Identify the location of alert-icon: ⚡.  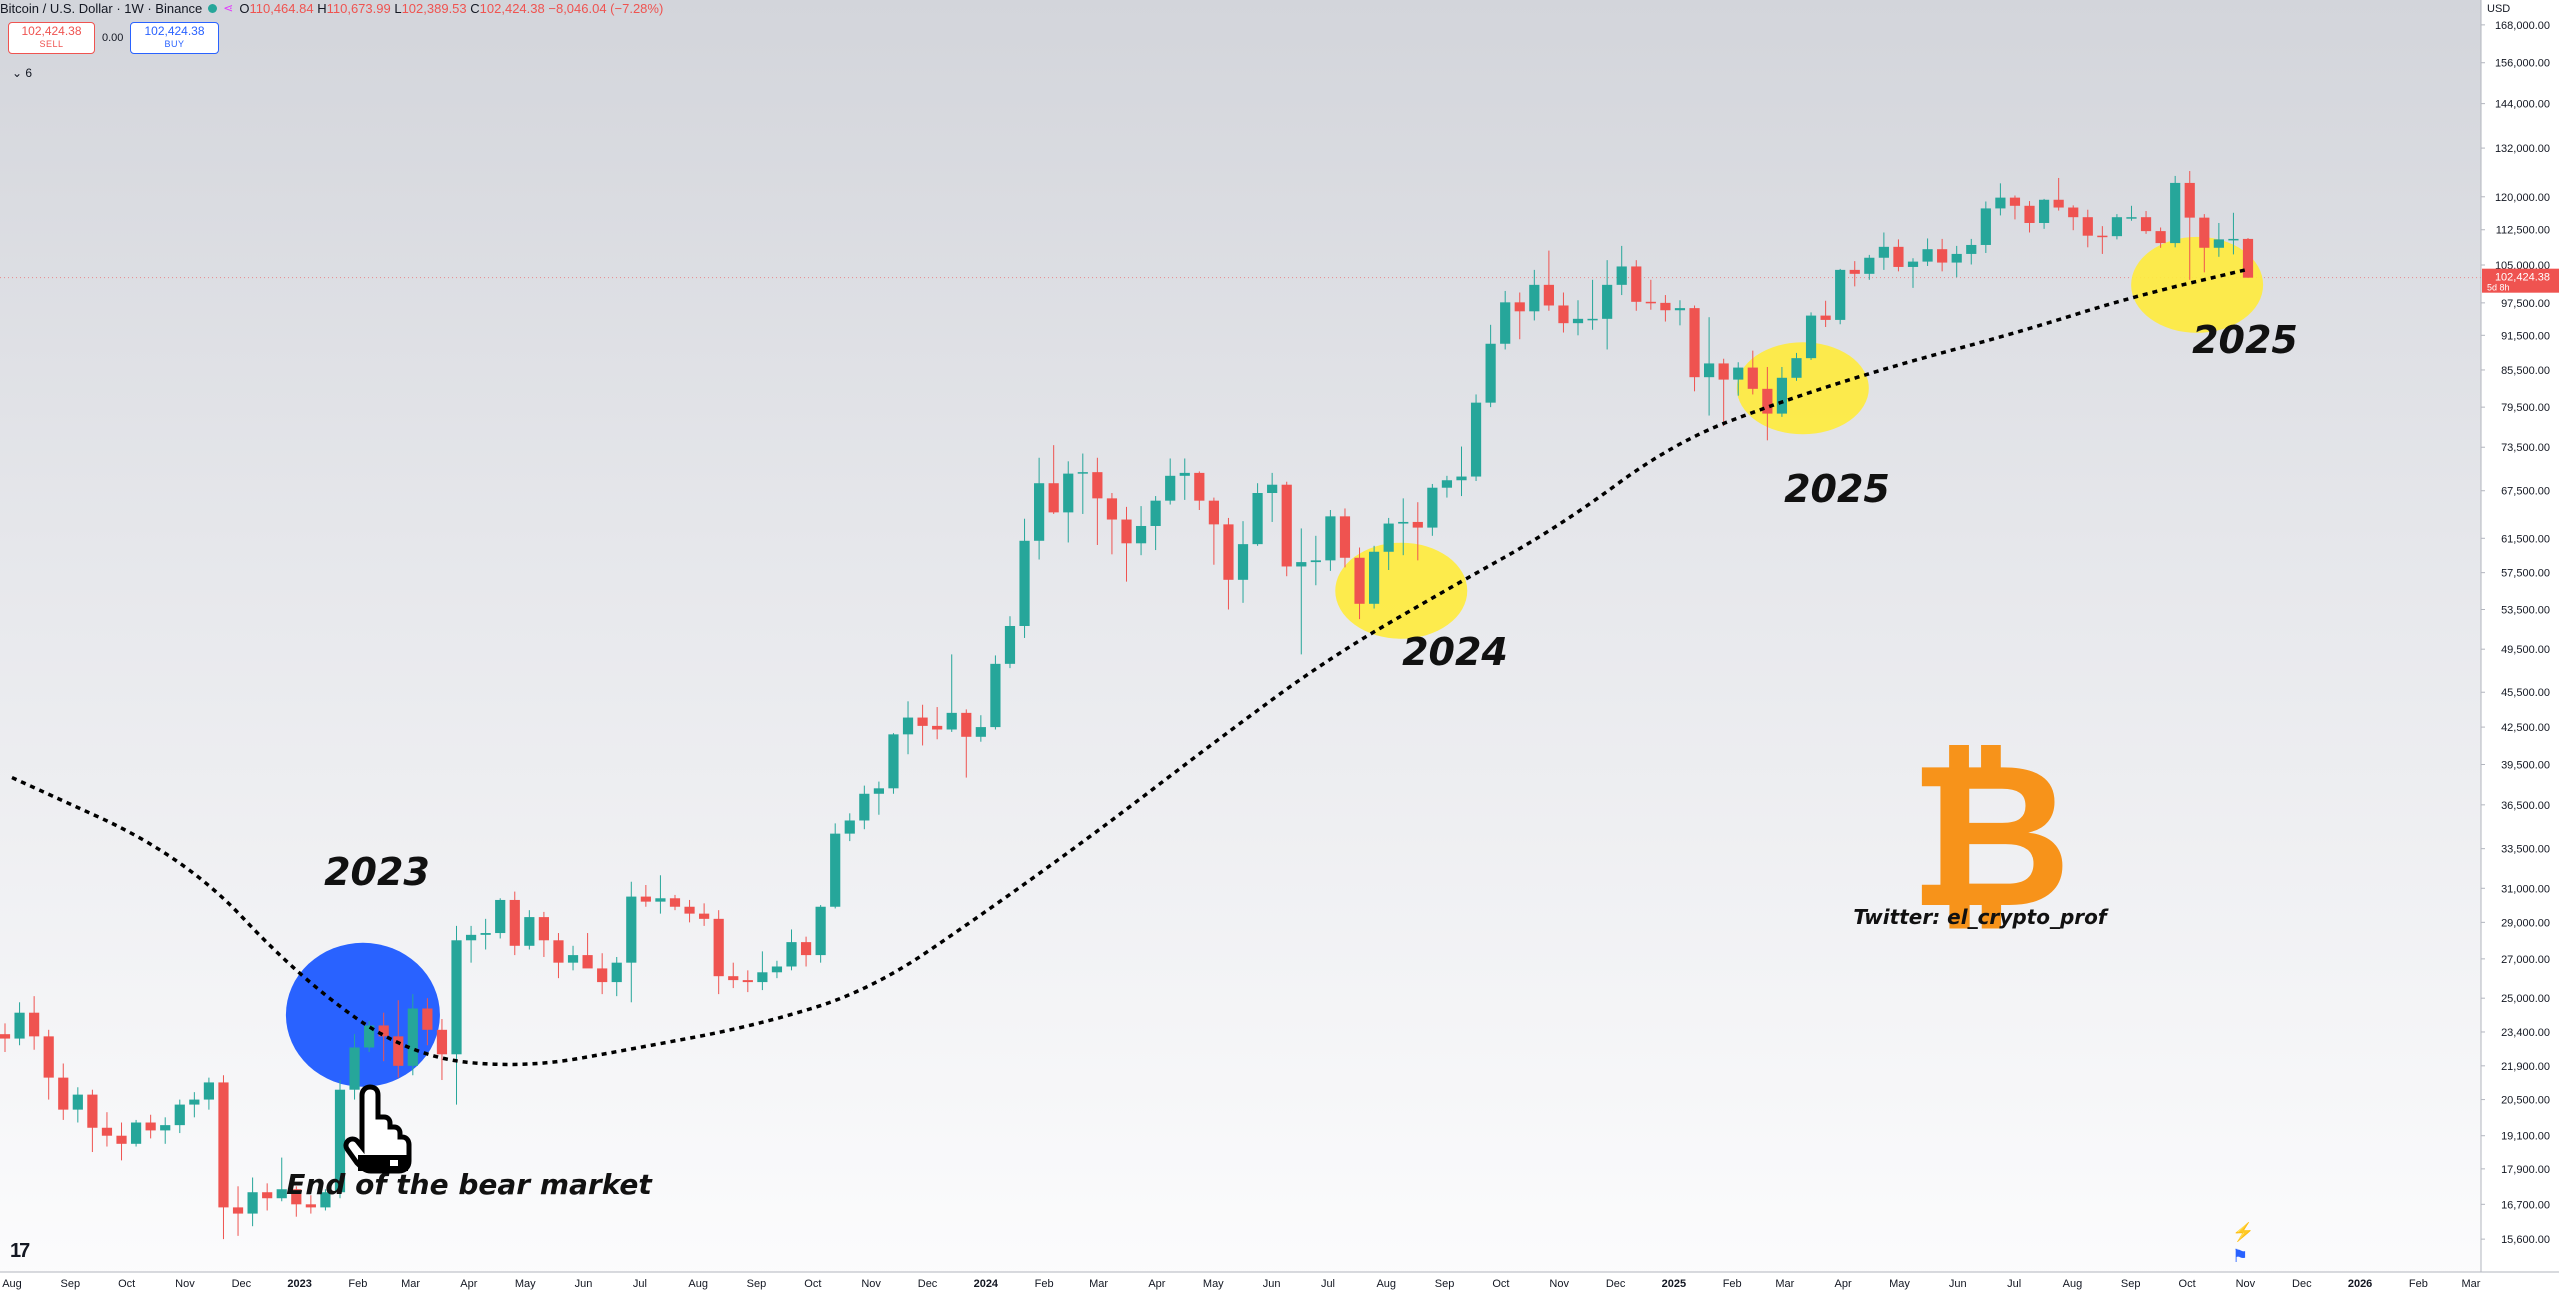
(2243, 1232).